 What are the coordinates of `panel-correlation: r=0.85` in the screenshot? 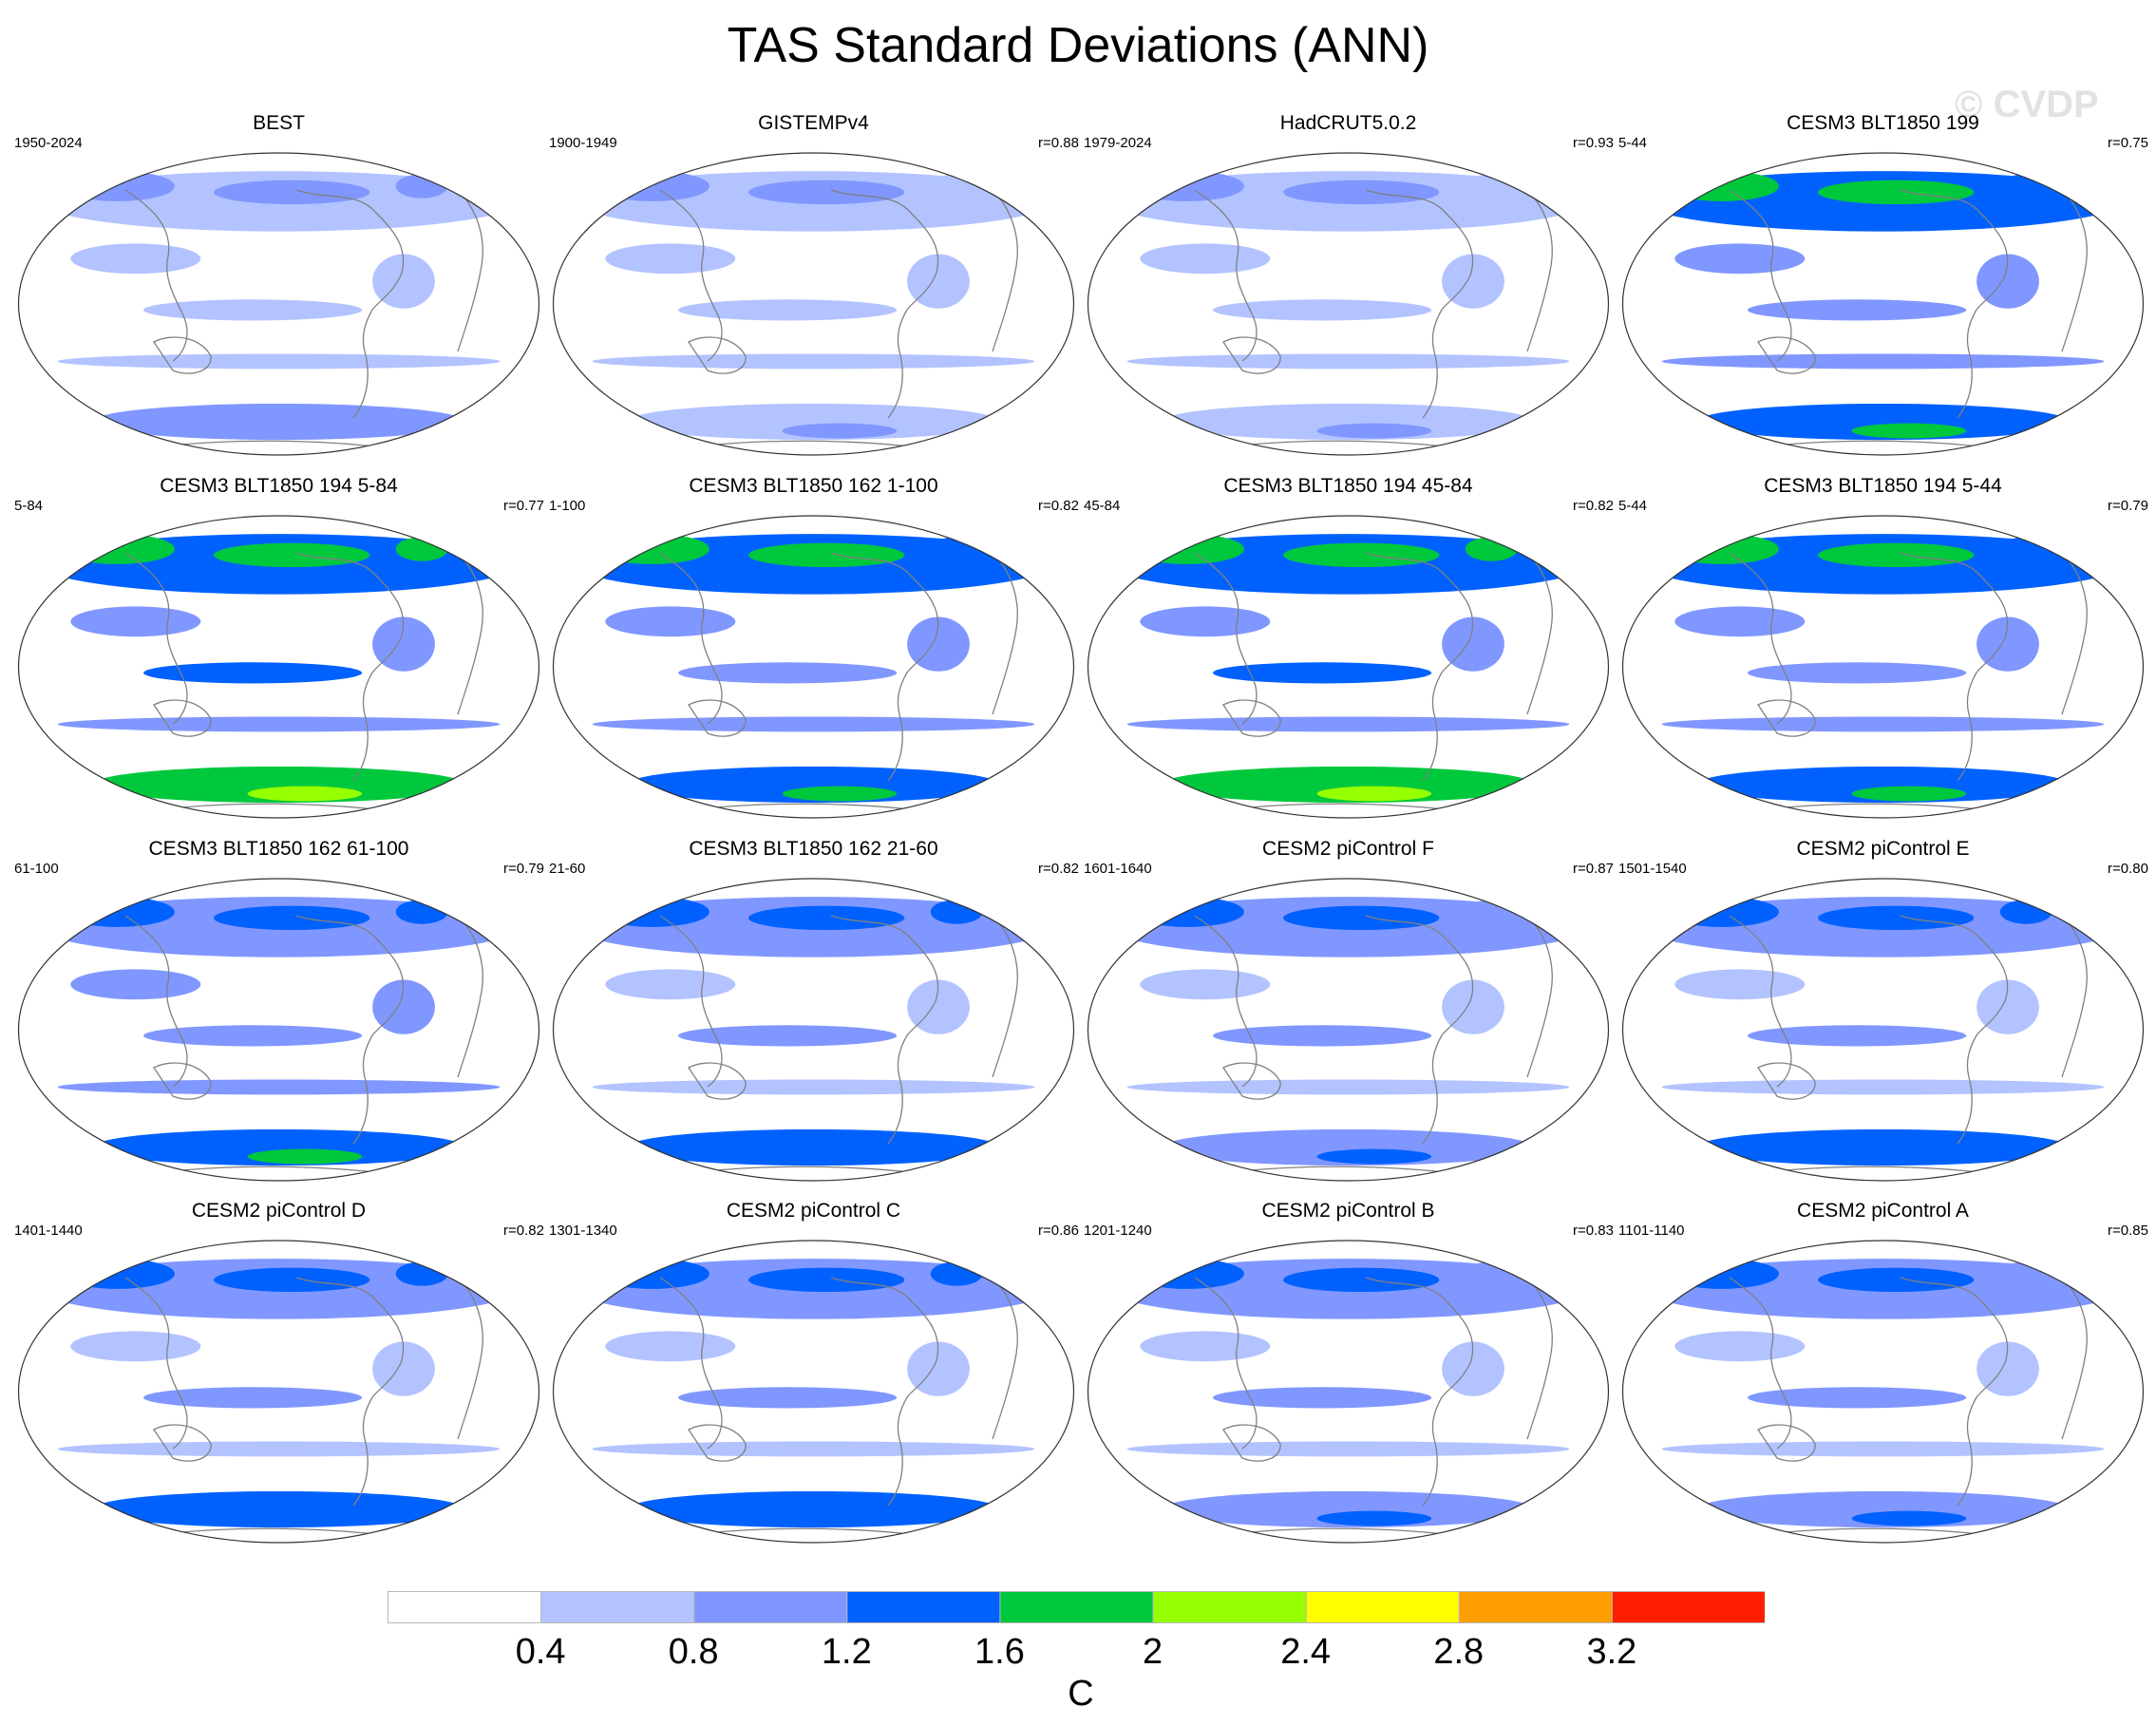 It's located at (2128, 1231).